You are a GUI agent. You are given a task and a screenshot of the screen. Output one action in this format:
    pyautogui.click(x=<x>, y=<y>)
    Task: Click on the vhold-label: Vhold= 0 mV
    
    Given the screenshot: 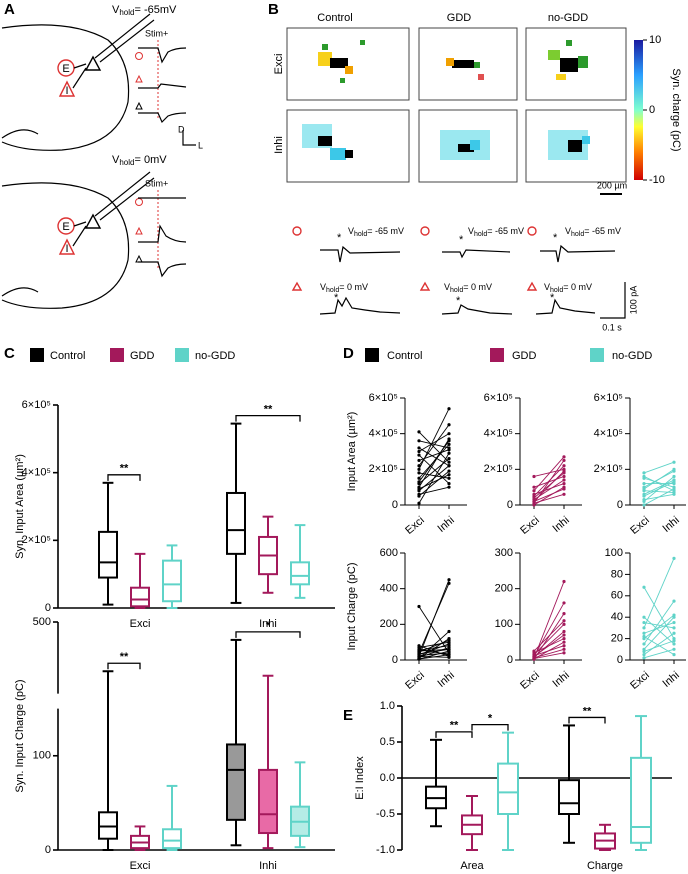 What is the action you would take?
    pyautogui.click(x=568, y=287)
    